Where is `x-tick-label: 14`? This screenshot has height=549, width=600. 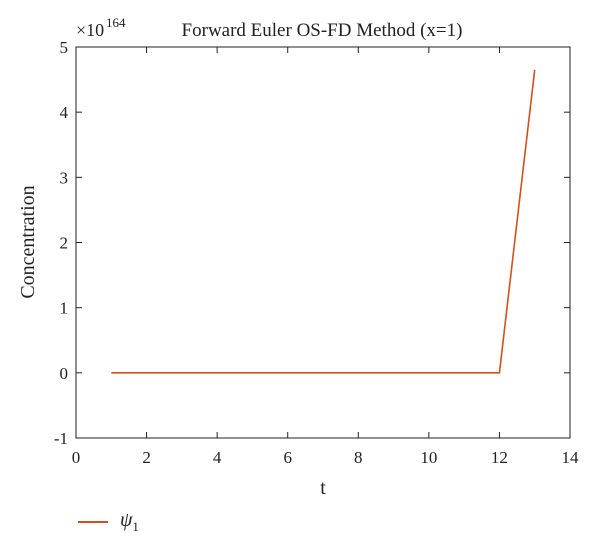 x-tick-label: 14 is located at coordinates (571, 457).